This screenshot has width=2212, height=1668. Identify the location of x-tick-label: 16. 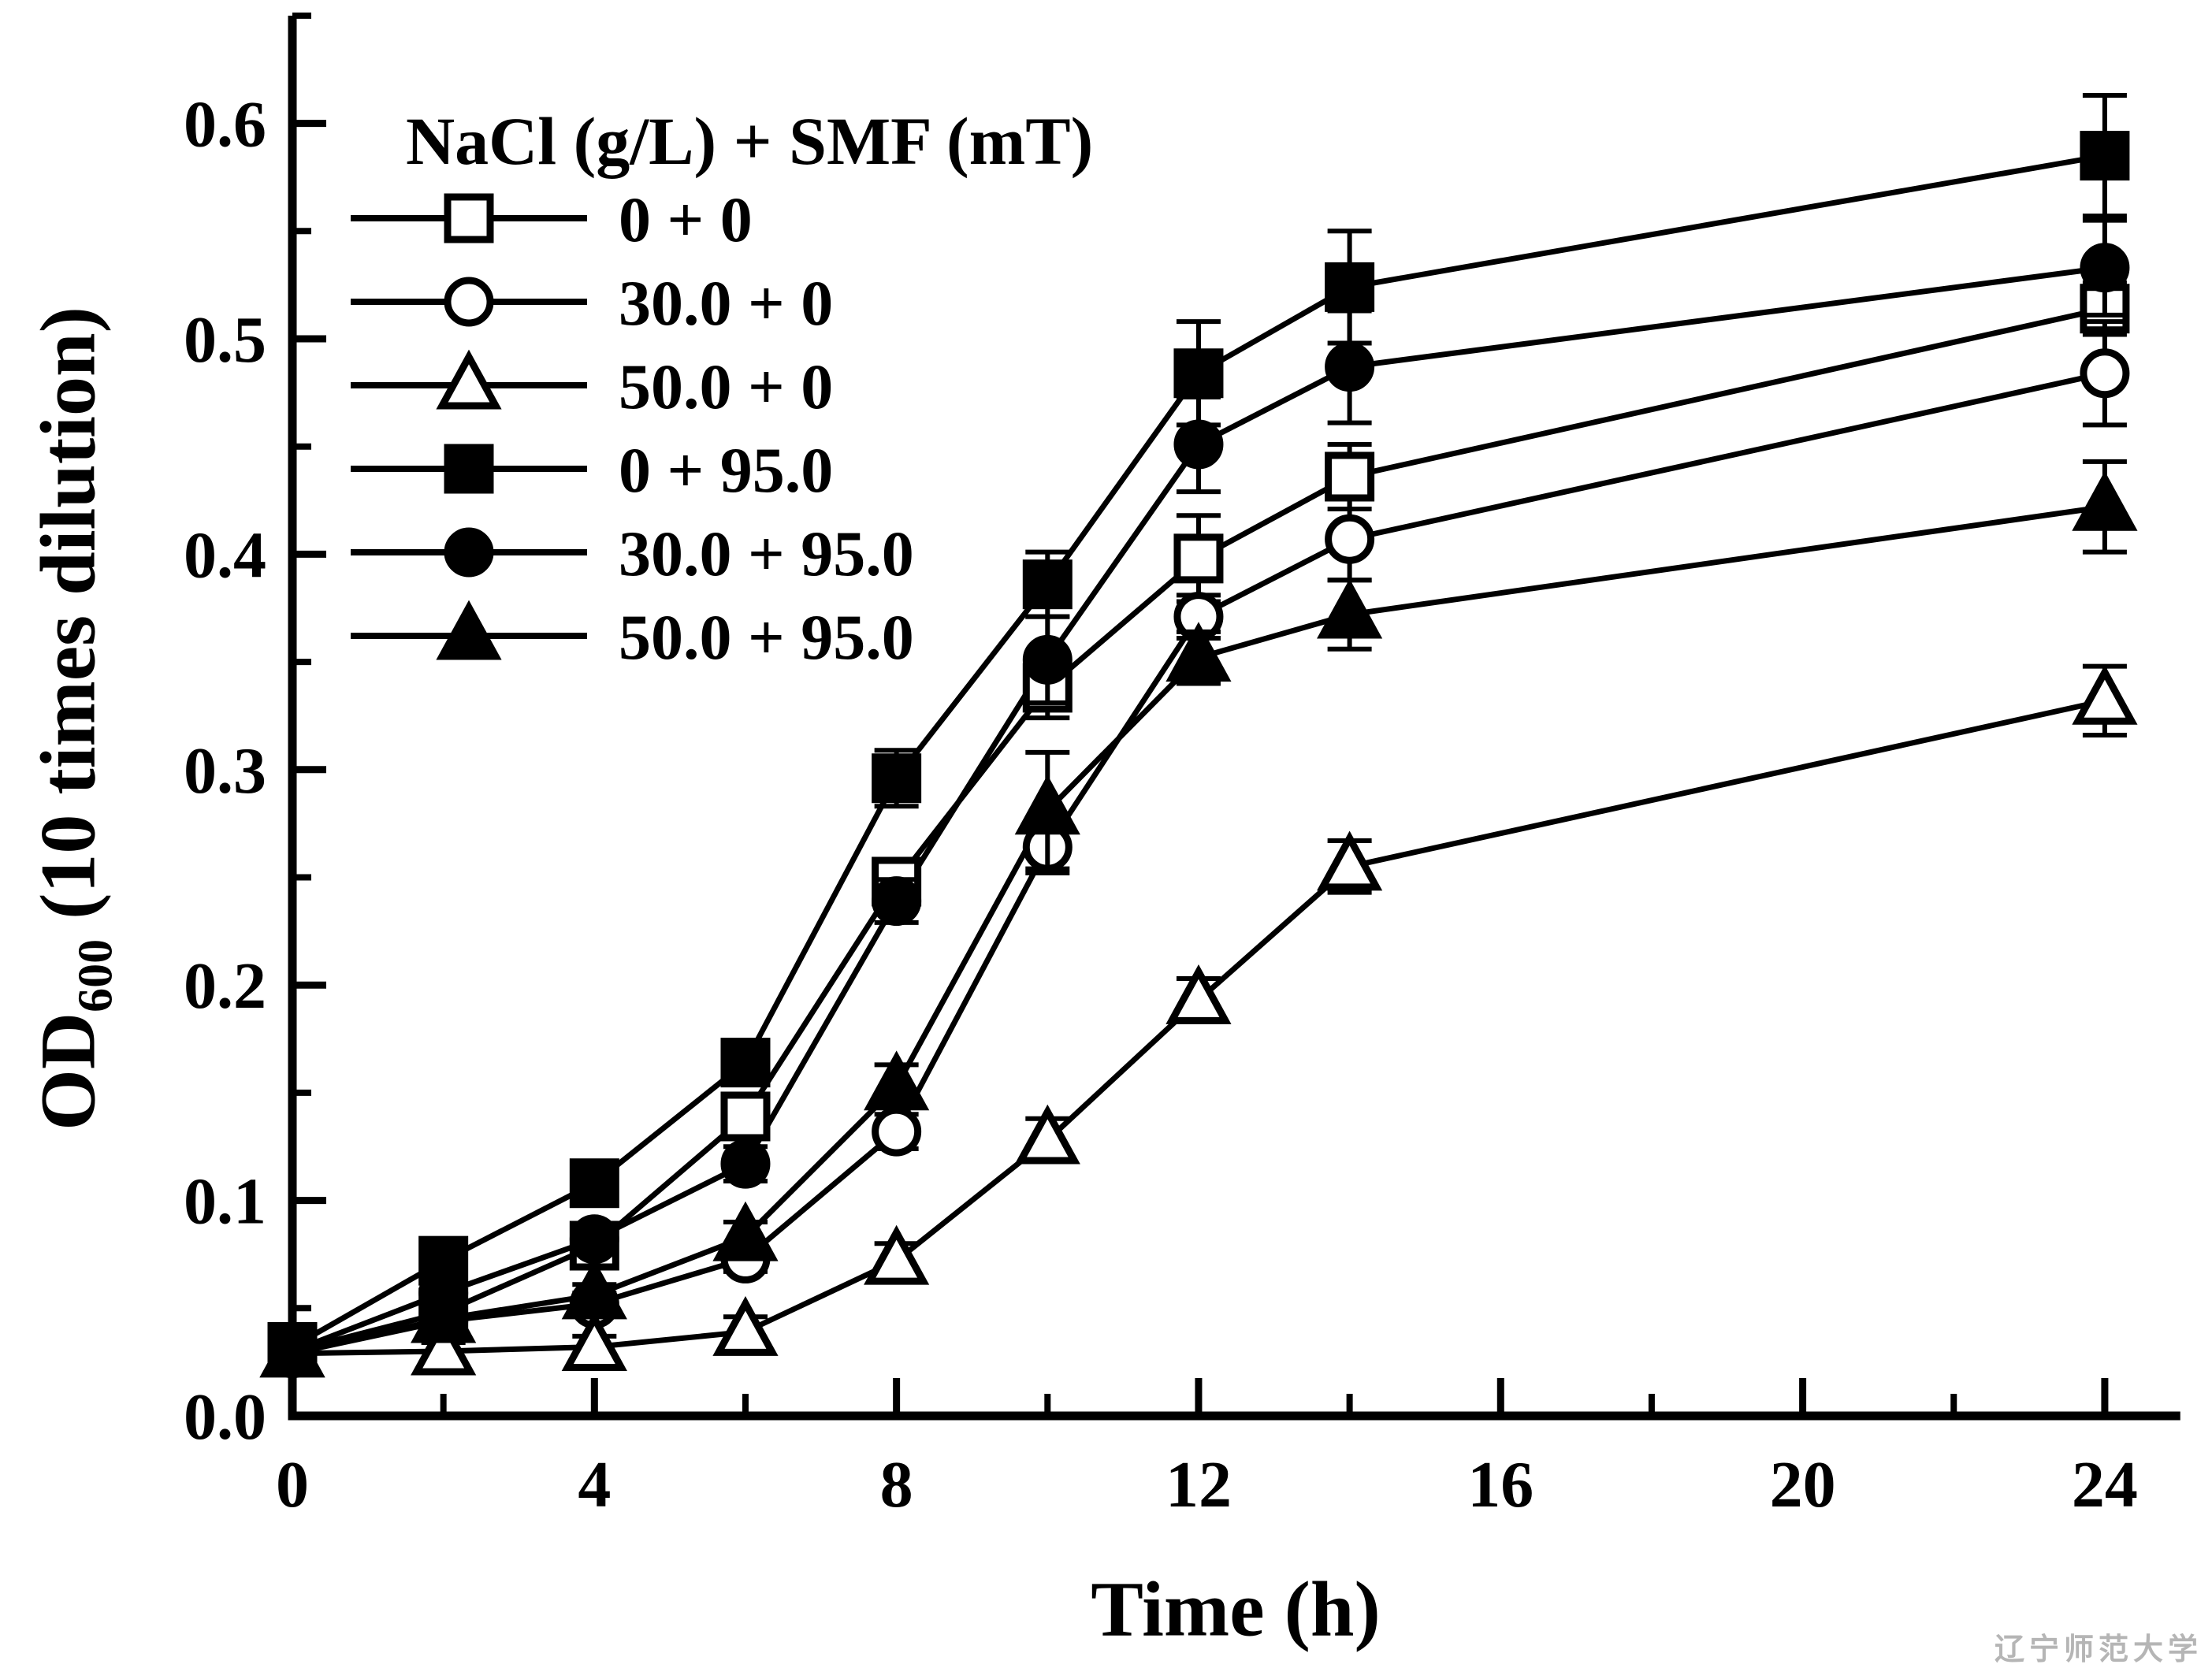
(1501, 1484).